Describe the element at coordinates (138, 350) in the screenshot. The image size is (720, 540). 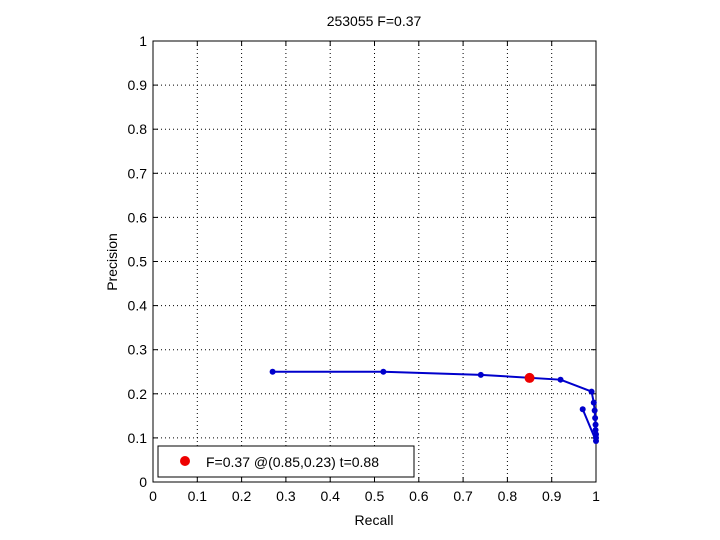
I see `y-tick-label: 0.3` at that location.